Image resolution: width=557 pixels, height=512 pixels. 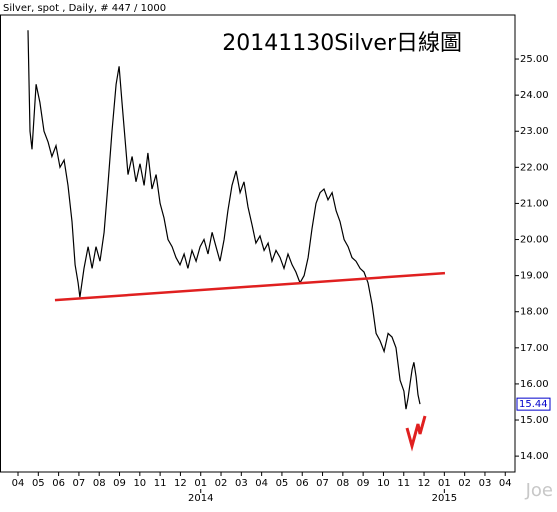 I want to click on y-tick-label: 24.00, so click(x=534, y=95).